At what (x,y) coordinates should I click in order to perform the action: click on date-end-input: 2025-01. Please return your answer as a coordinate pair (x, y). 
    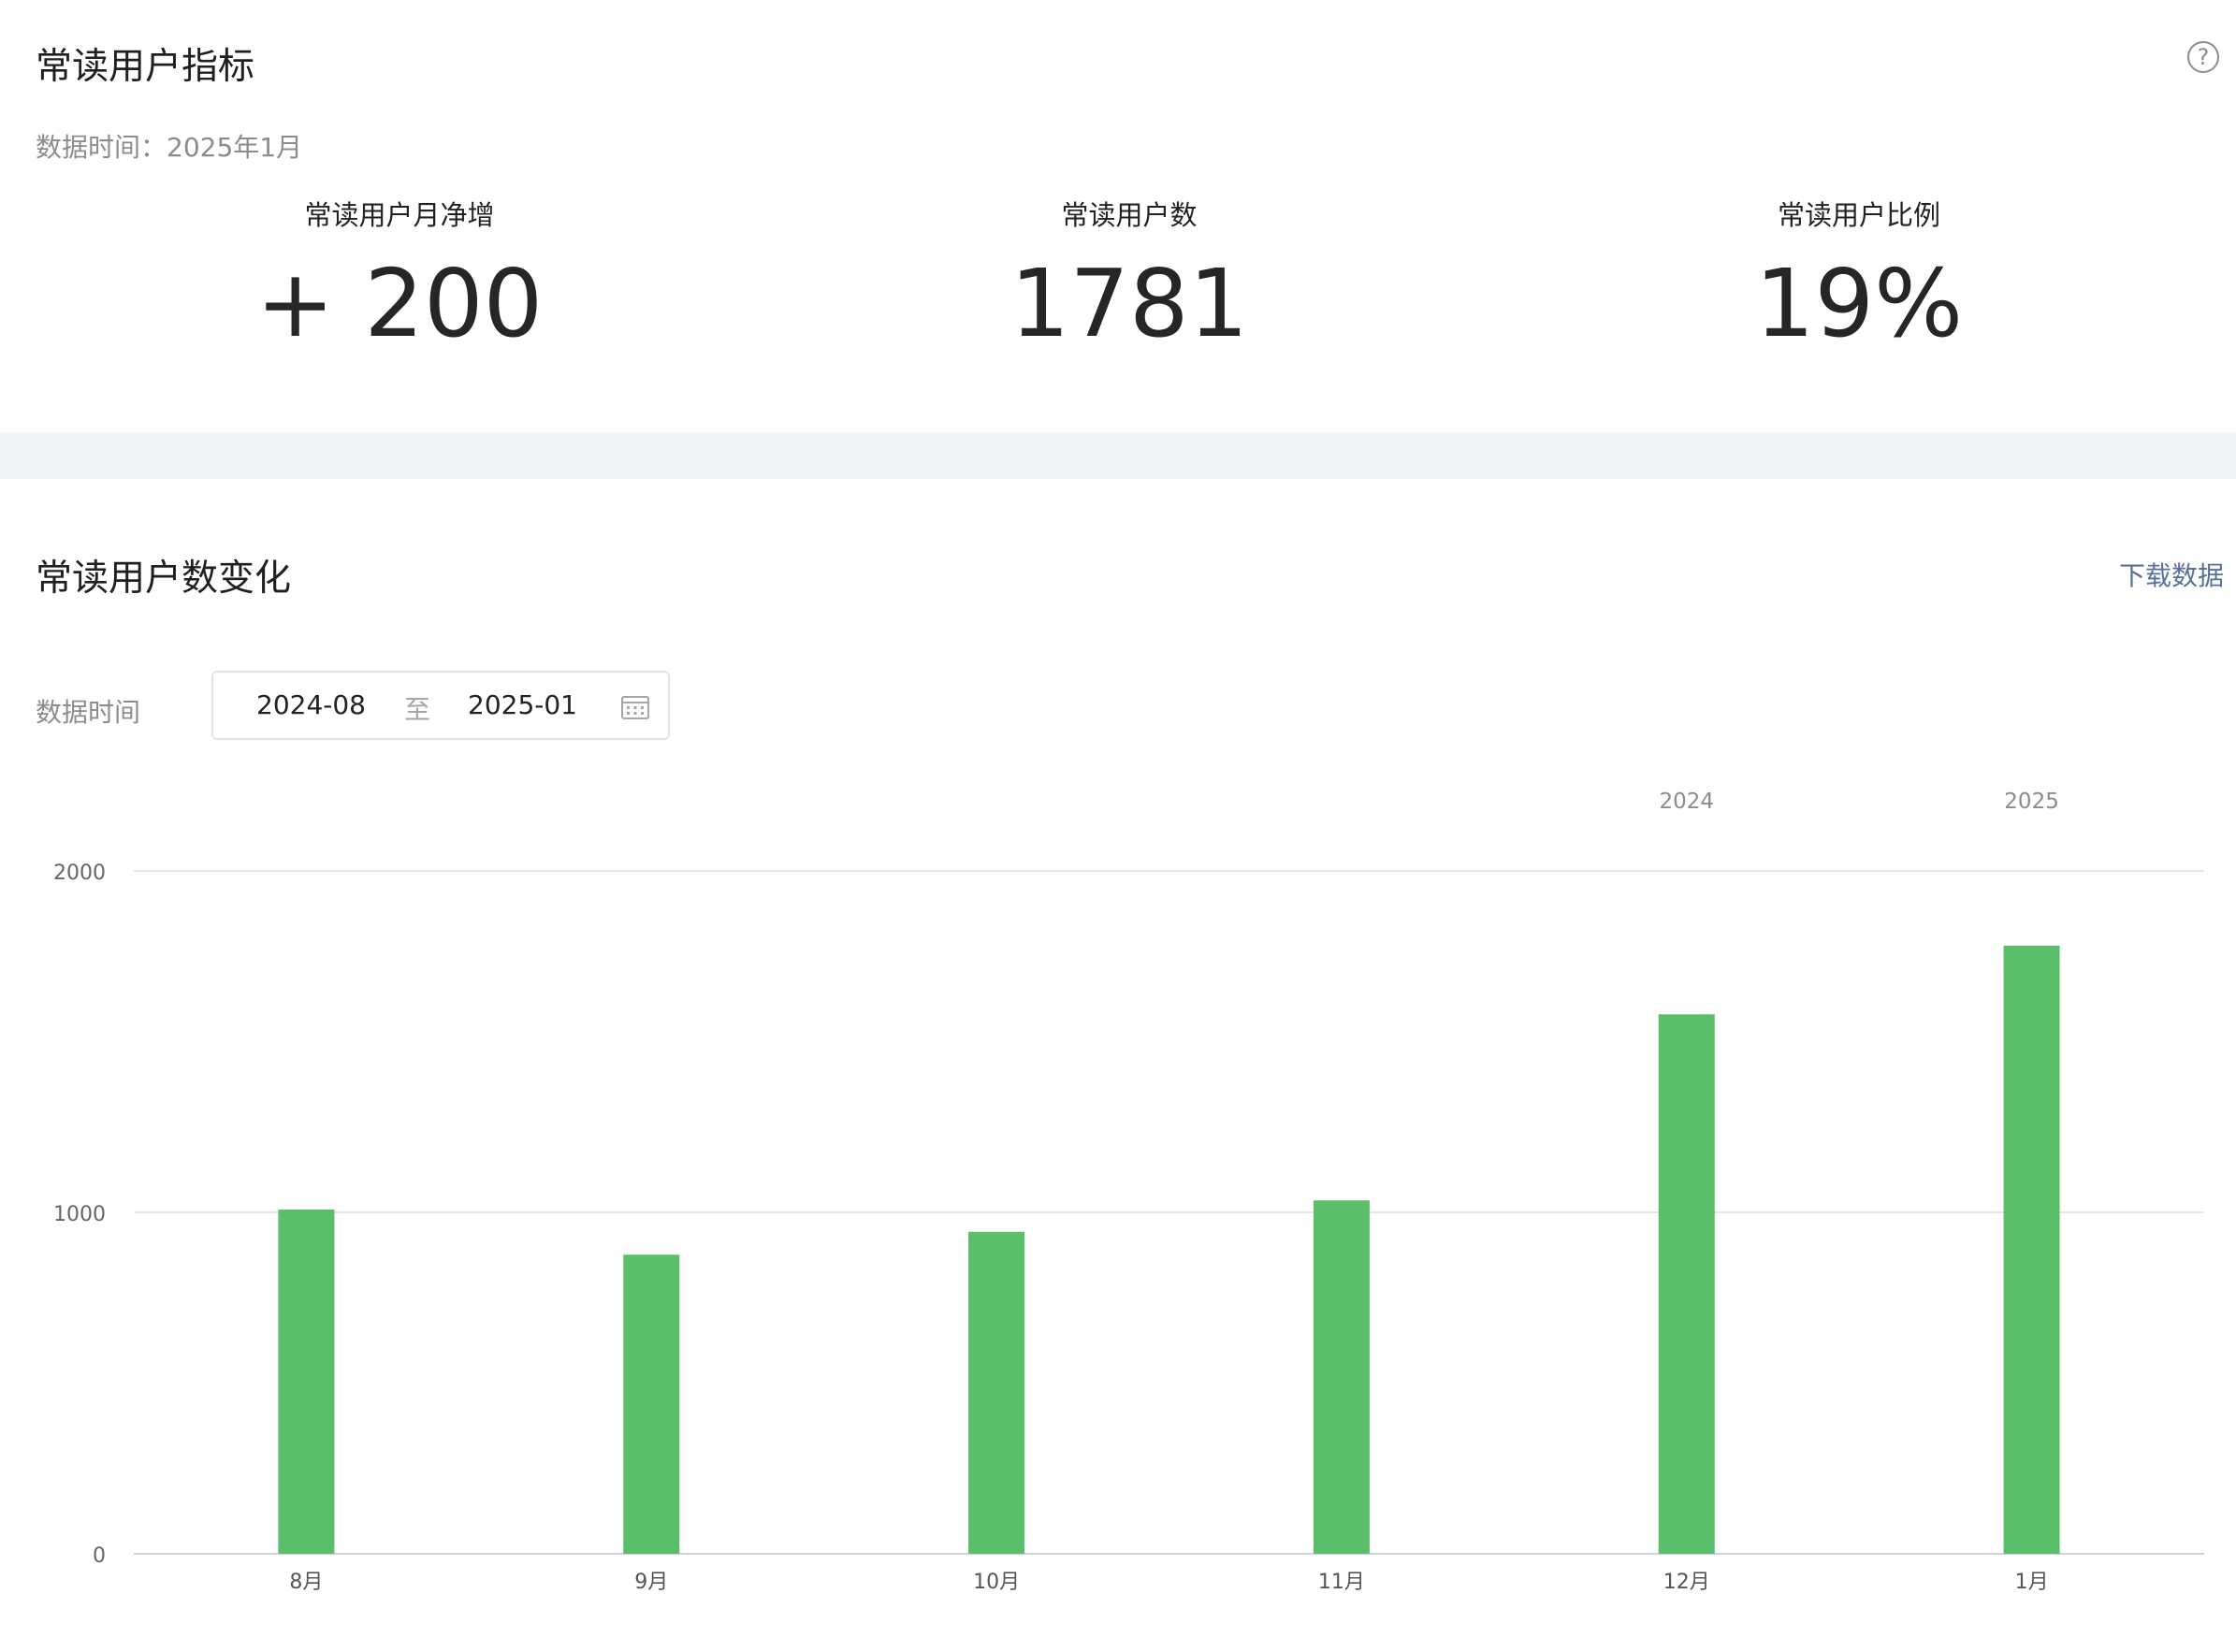
    Looking at the image, I should click on (522, 704).